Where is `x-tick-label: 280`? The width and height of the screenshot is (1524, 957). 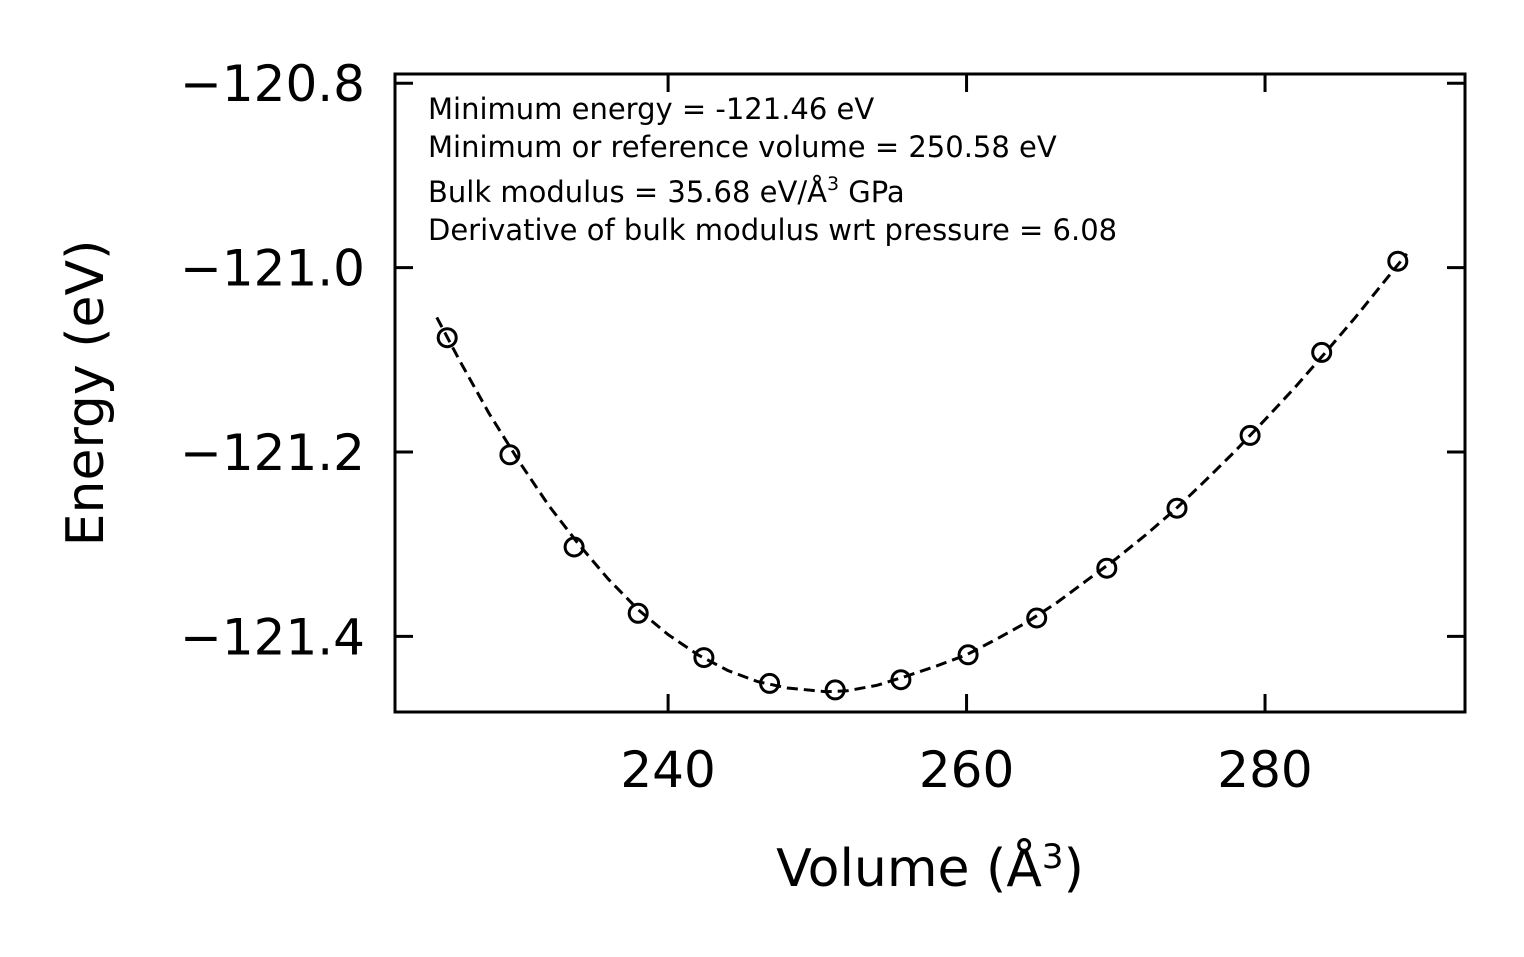
x-tick-label: 280 is located at coordinates (1264, 770).